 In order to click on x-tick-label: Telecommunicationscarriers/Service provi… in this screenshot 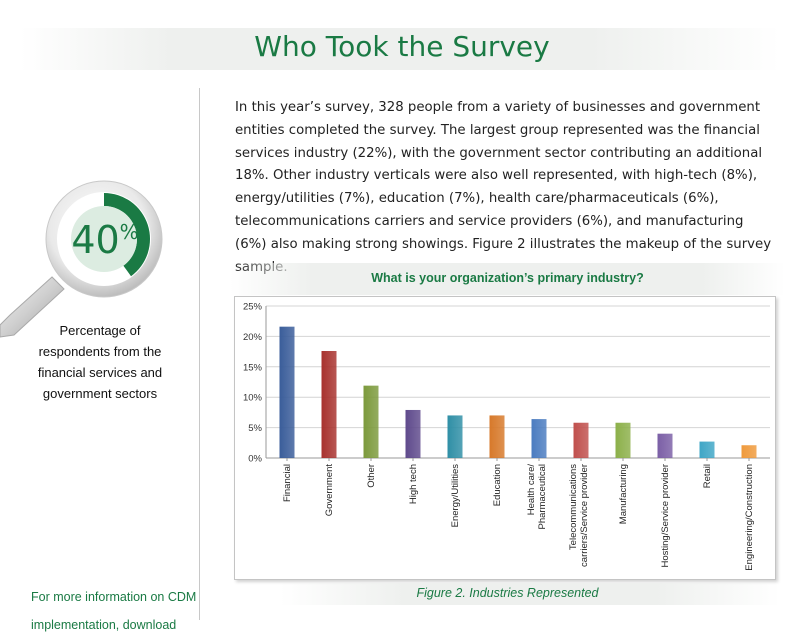, I will do `click(579, 515)`.